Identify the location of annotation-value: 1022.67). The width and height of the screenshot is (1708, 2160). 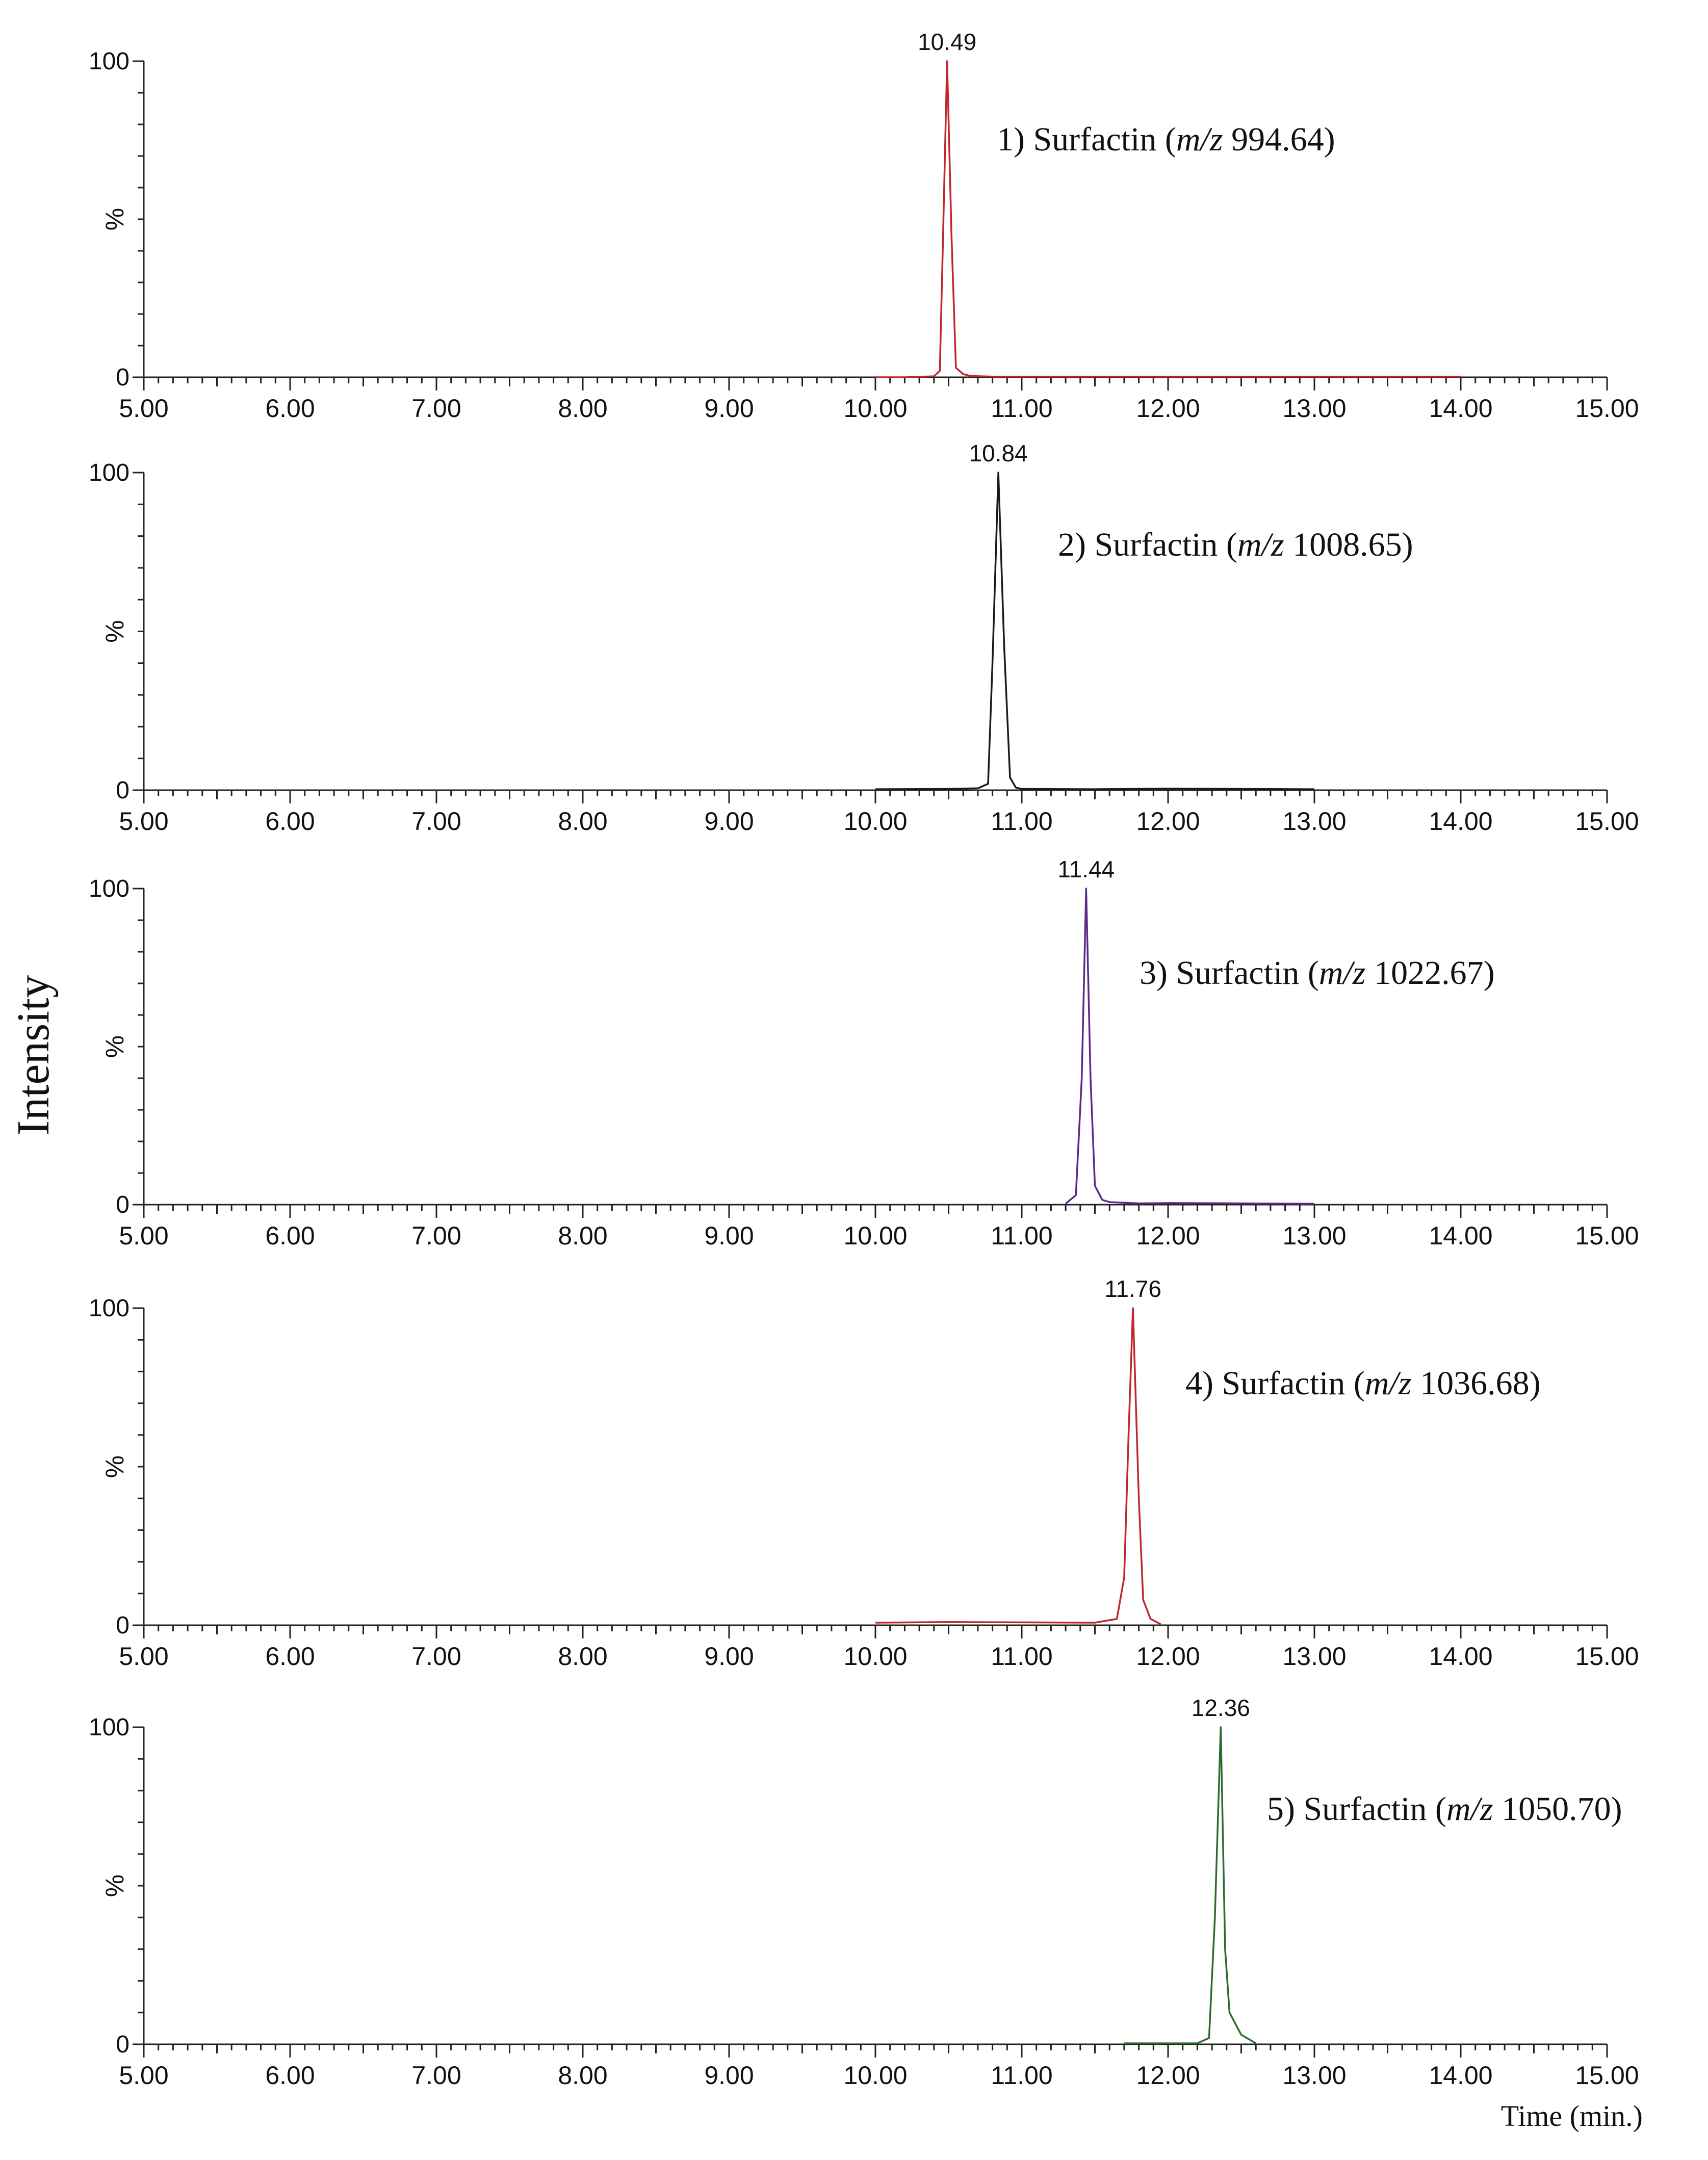
(1430, 973).